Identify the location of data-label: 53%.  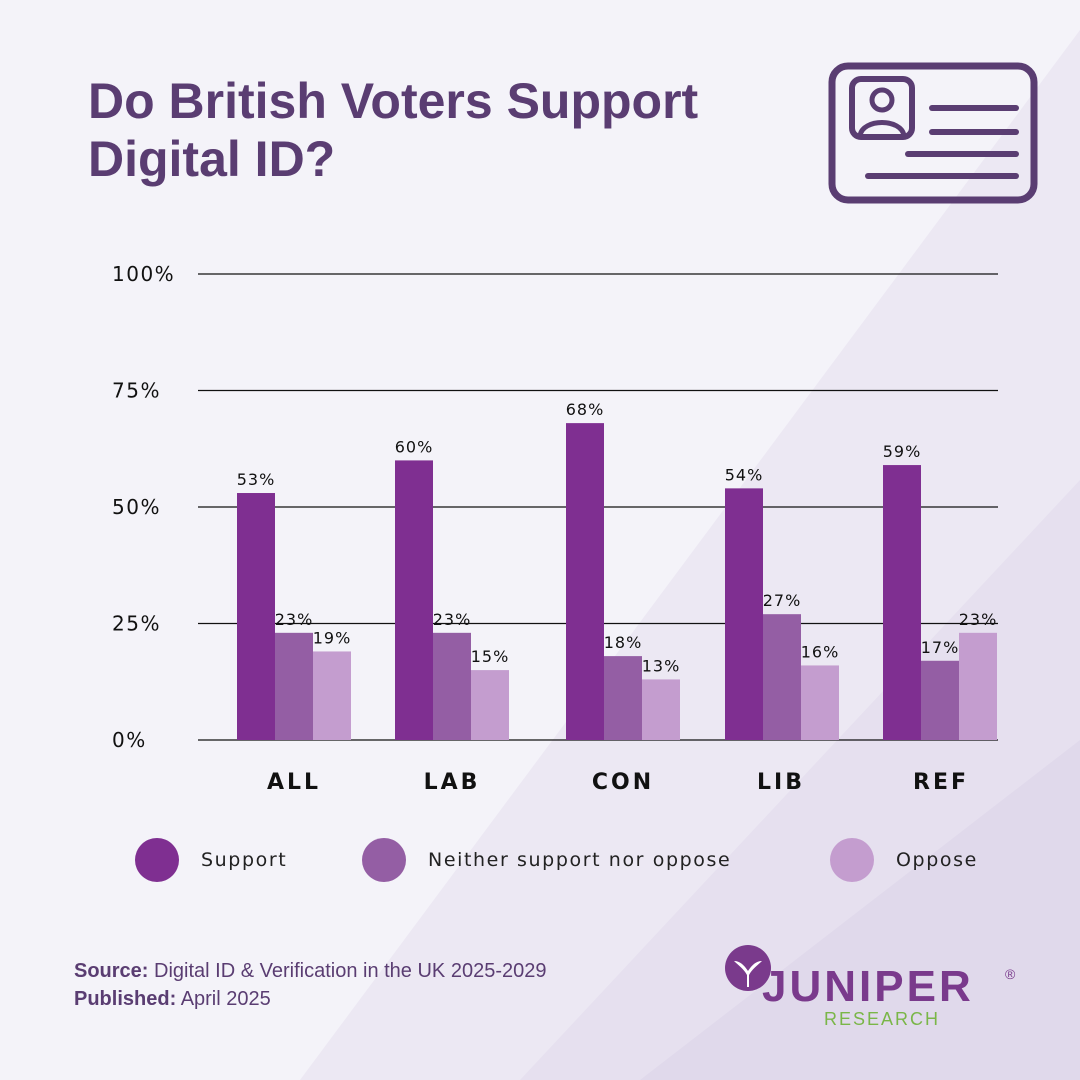
(256, 479).